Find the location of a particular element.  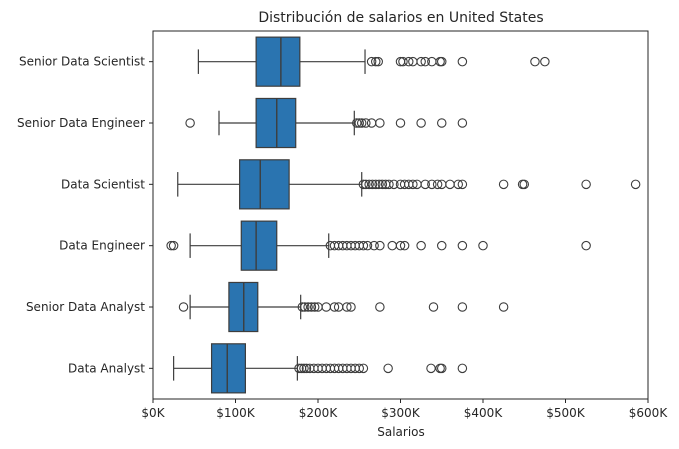

y-tick-label: Data Engineer is located at coordinates (102, 246).